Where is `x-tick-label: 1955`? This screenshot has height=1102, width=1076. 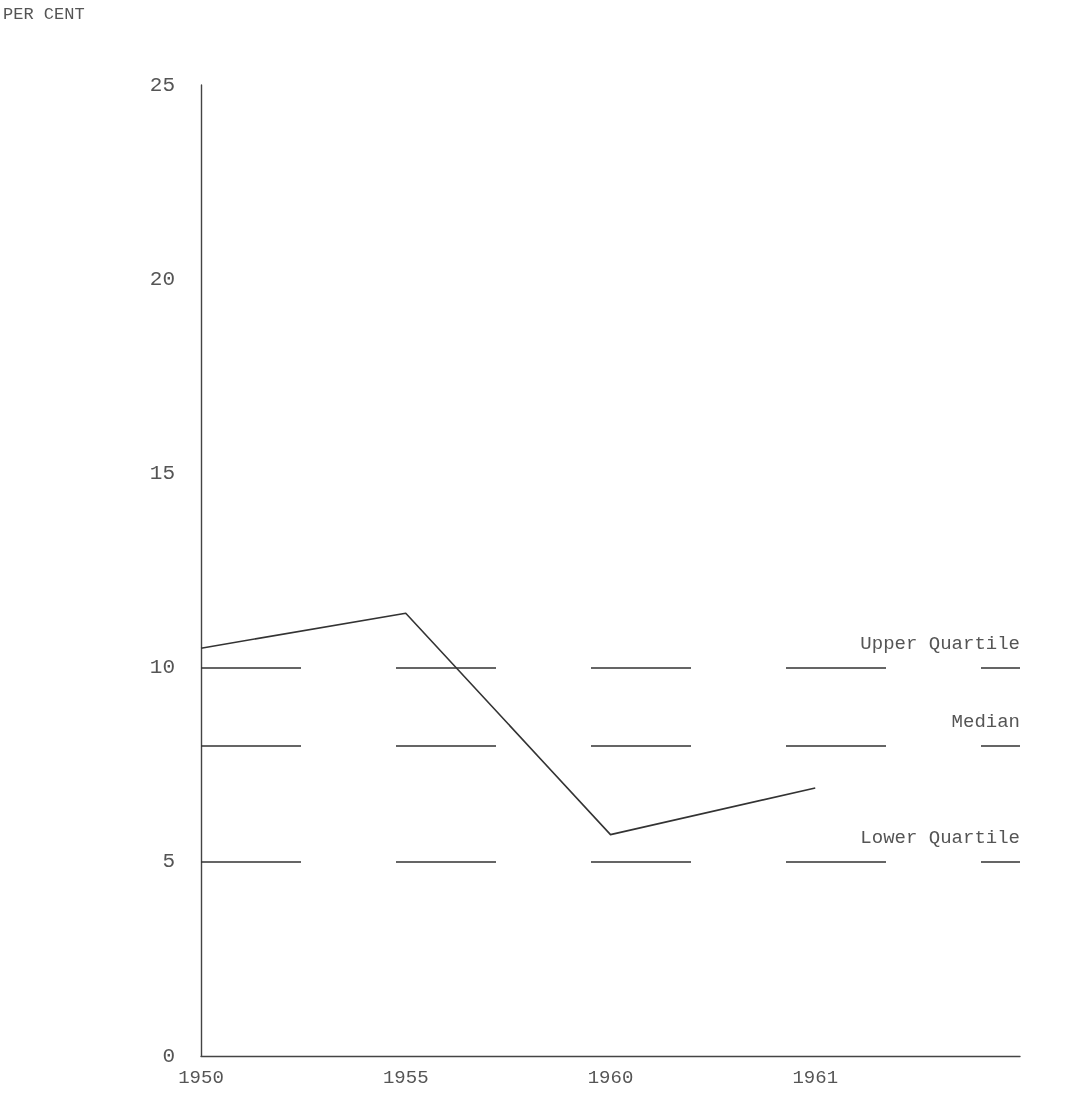 x-tick-label: 1955 is located at coordinates (405, 1077).